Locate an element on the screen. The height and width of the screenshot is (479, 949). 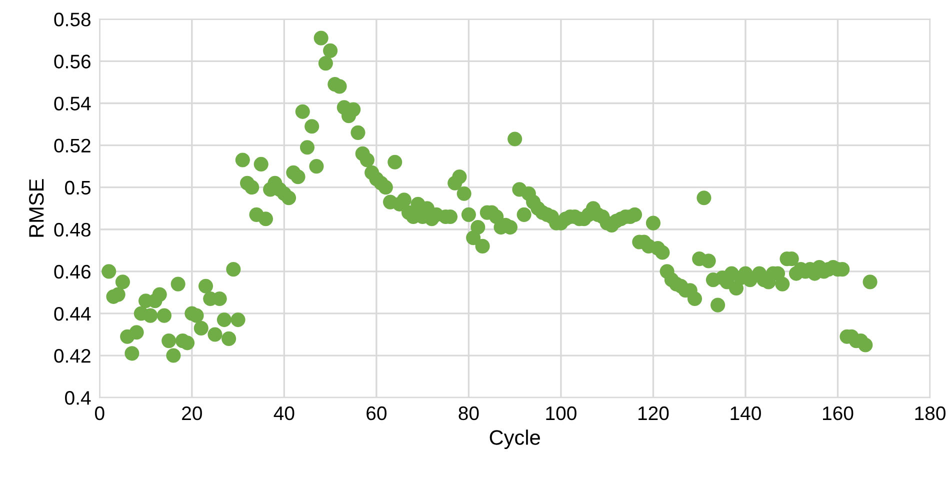
y-tick-label: 0.42 is located at coordinates (72, 355).